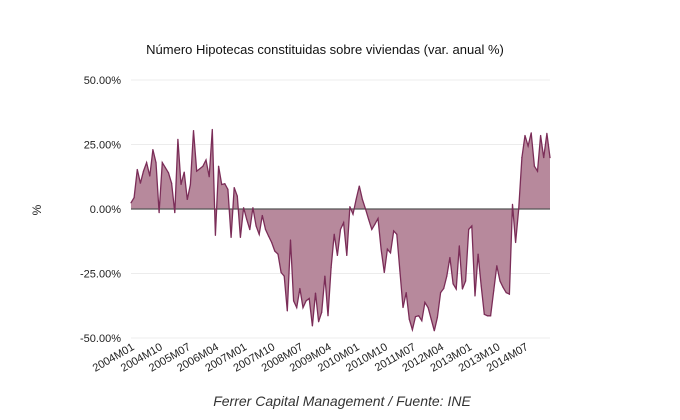 This screenshot has height=420, width=680. I want to click on y-tick-label: 25.00%, so click(103, 146).